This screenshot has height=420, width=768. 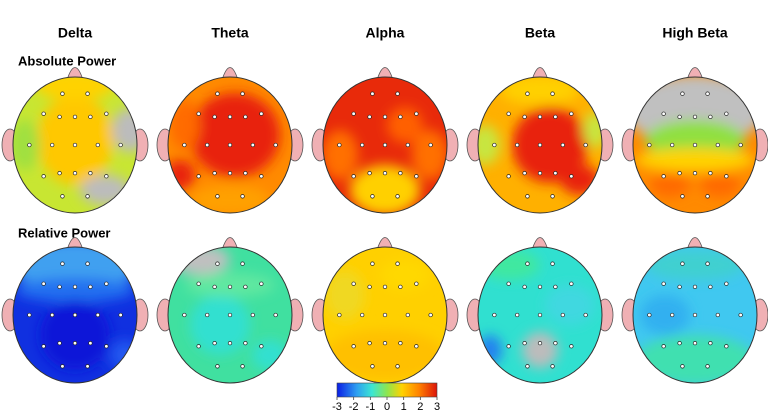 What do you see at coordinates (437, 407) in the screenshot?
I see `colorbar-tick-label: 3` at bounding box center [437, 407].